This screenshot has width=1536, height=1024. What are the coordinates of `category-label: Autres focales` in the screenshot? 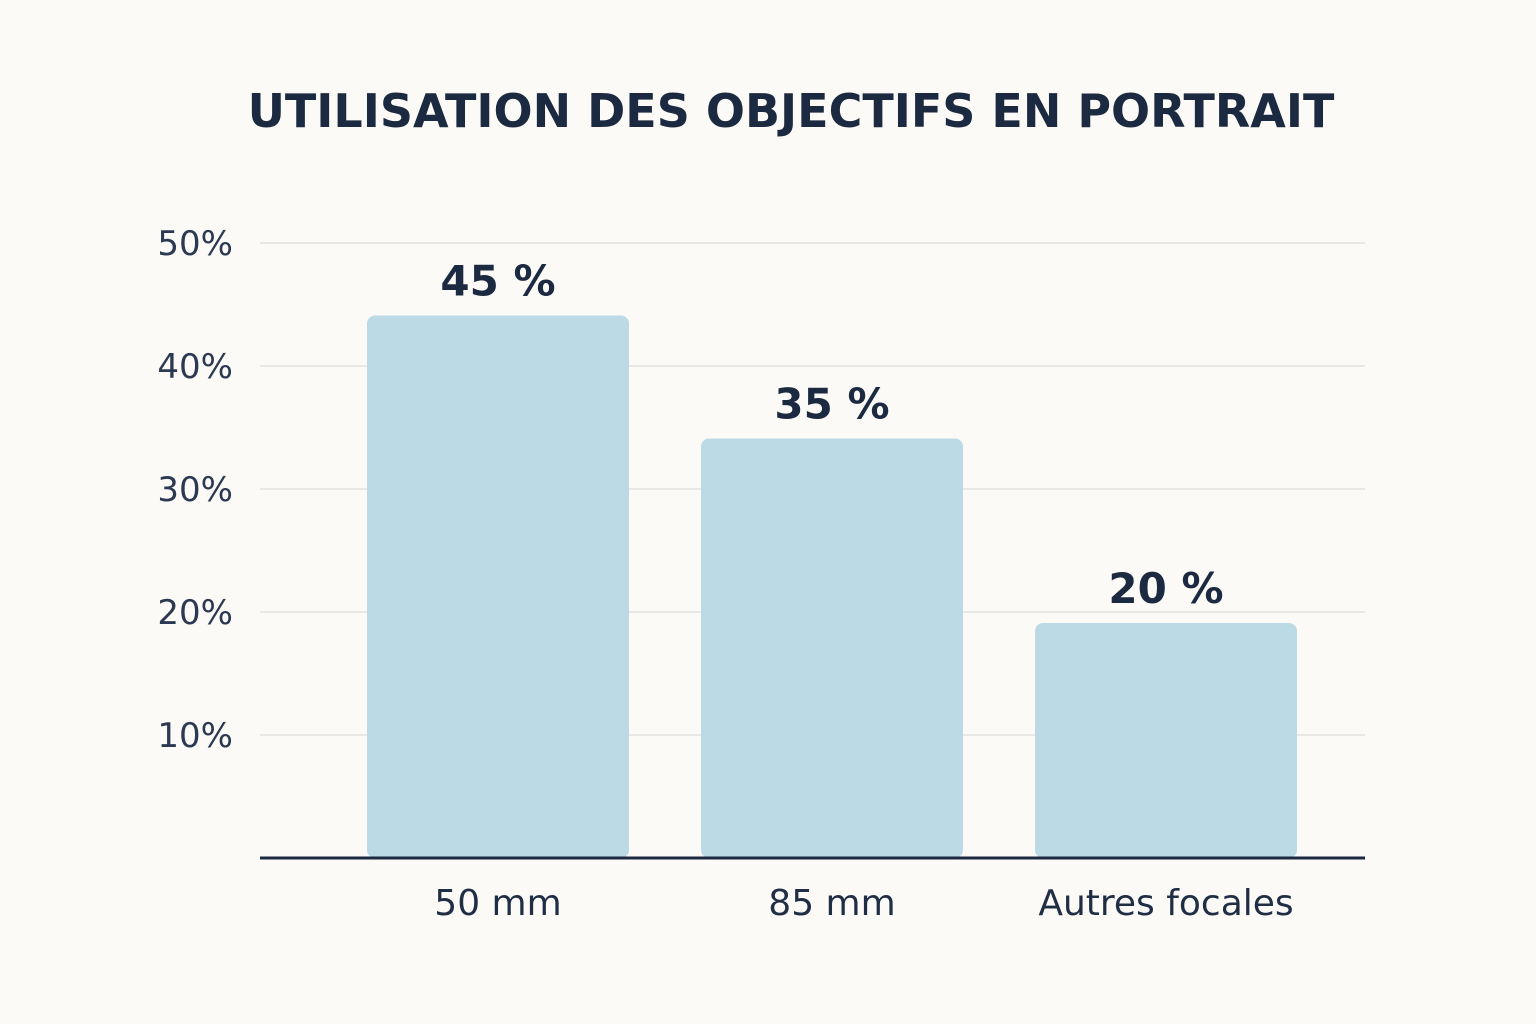 It's located at (1165, 903).